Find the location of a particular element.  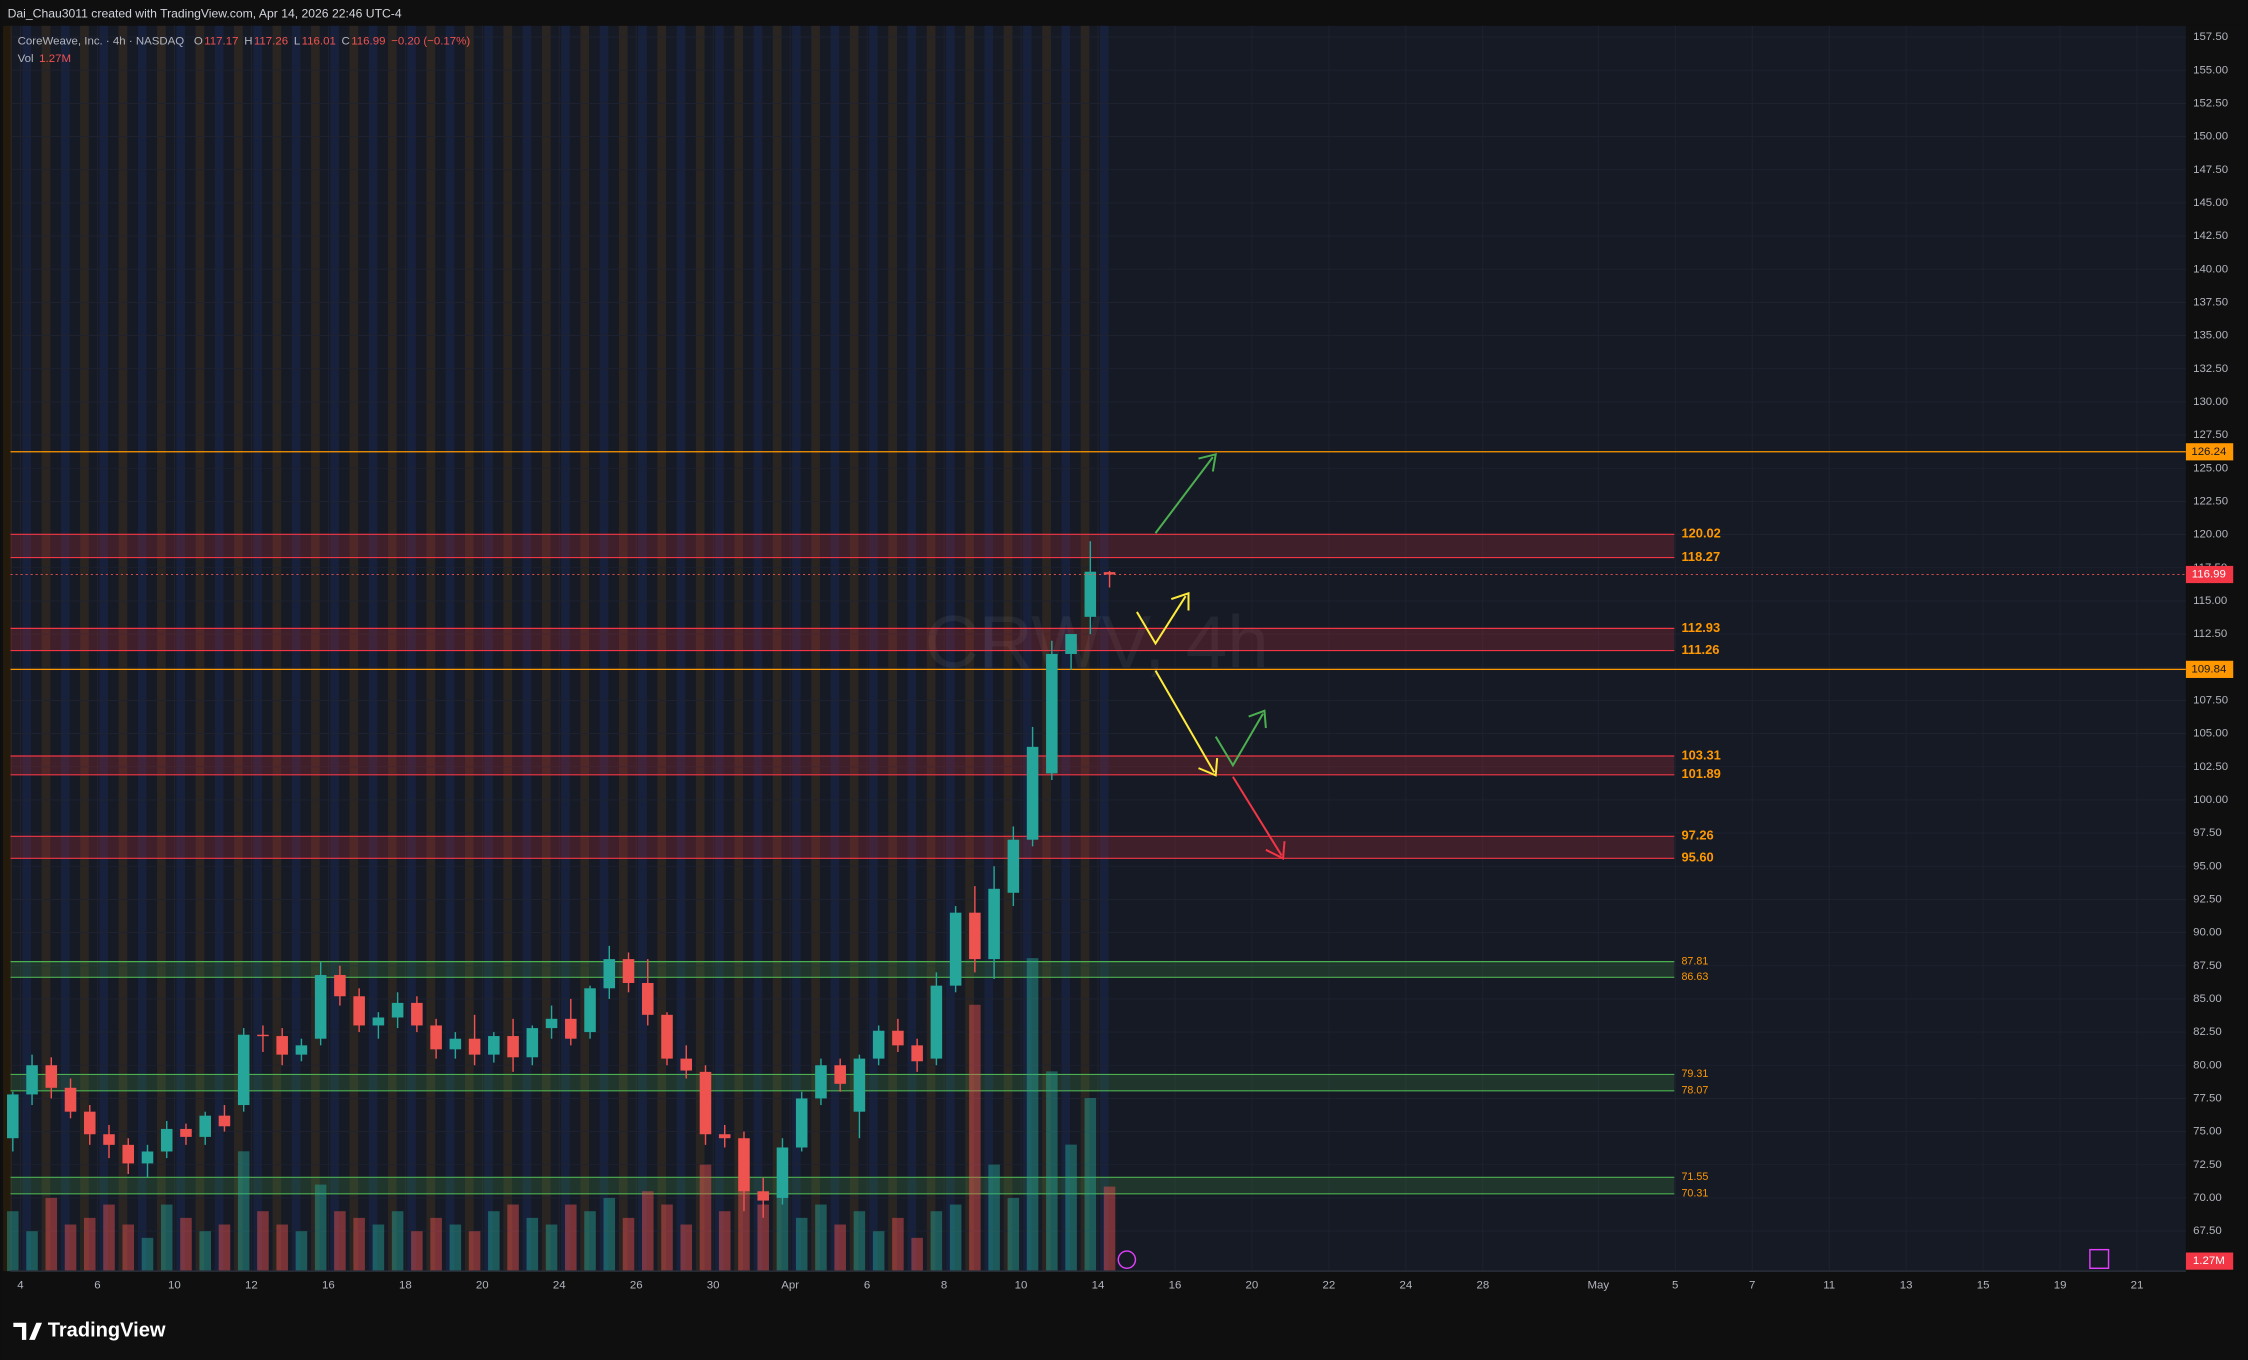

zone-label: 101.89 is located at coordinates (1700, 773).